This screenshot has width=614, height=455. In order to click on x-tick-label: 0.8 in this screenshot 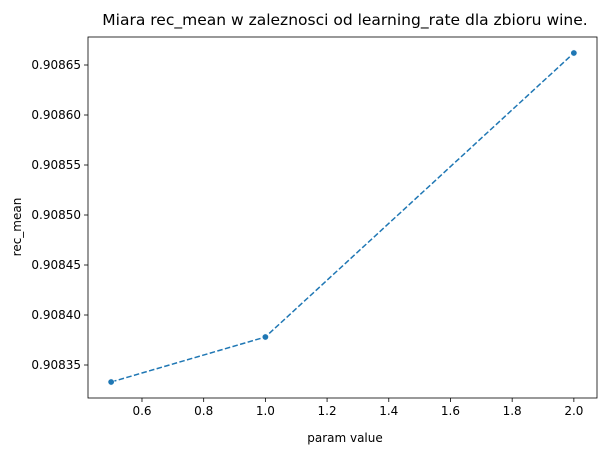, I will do `click(203, 411)`.